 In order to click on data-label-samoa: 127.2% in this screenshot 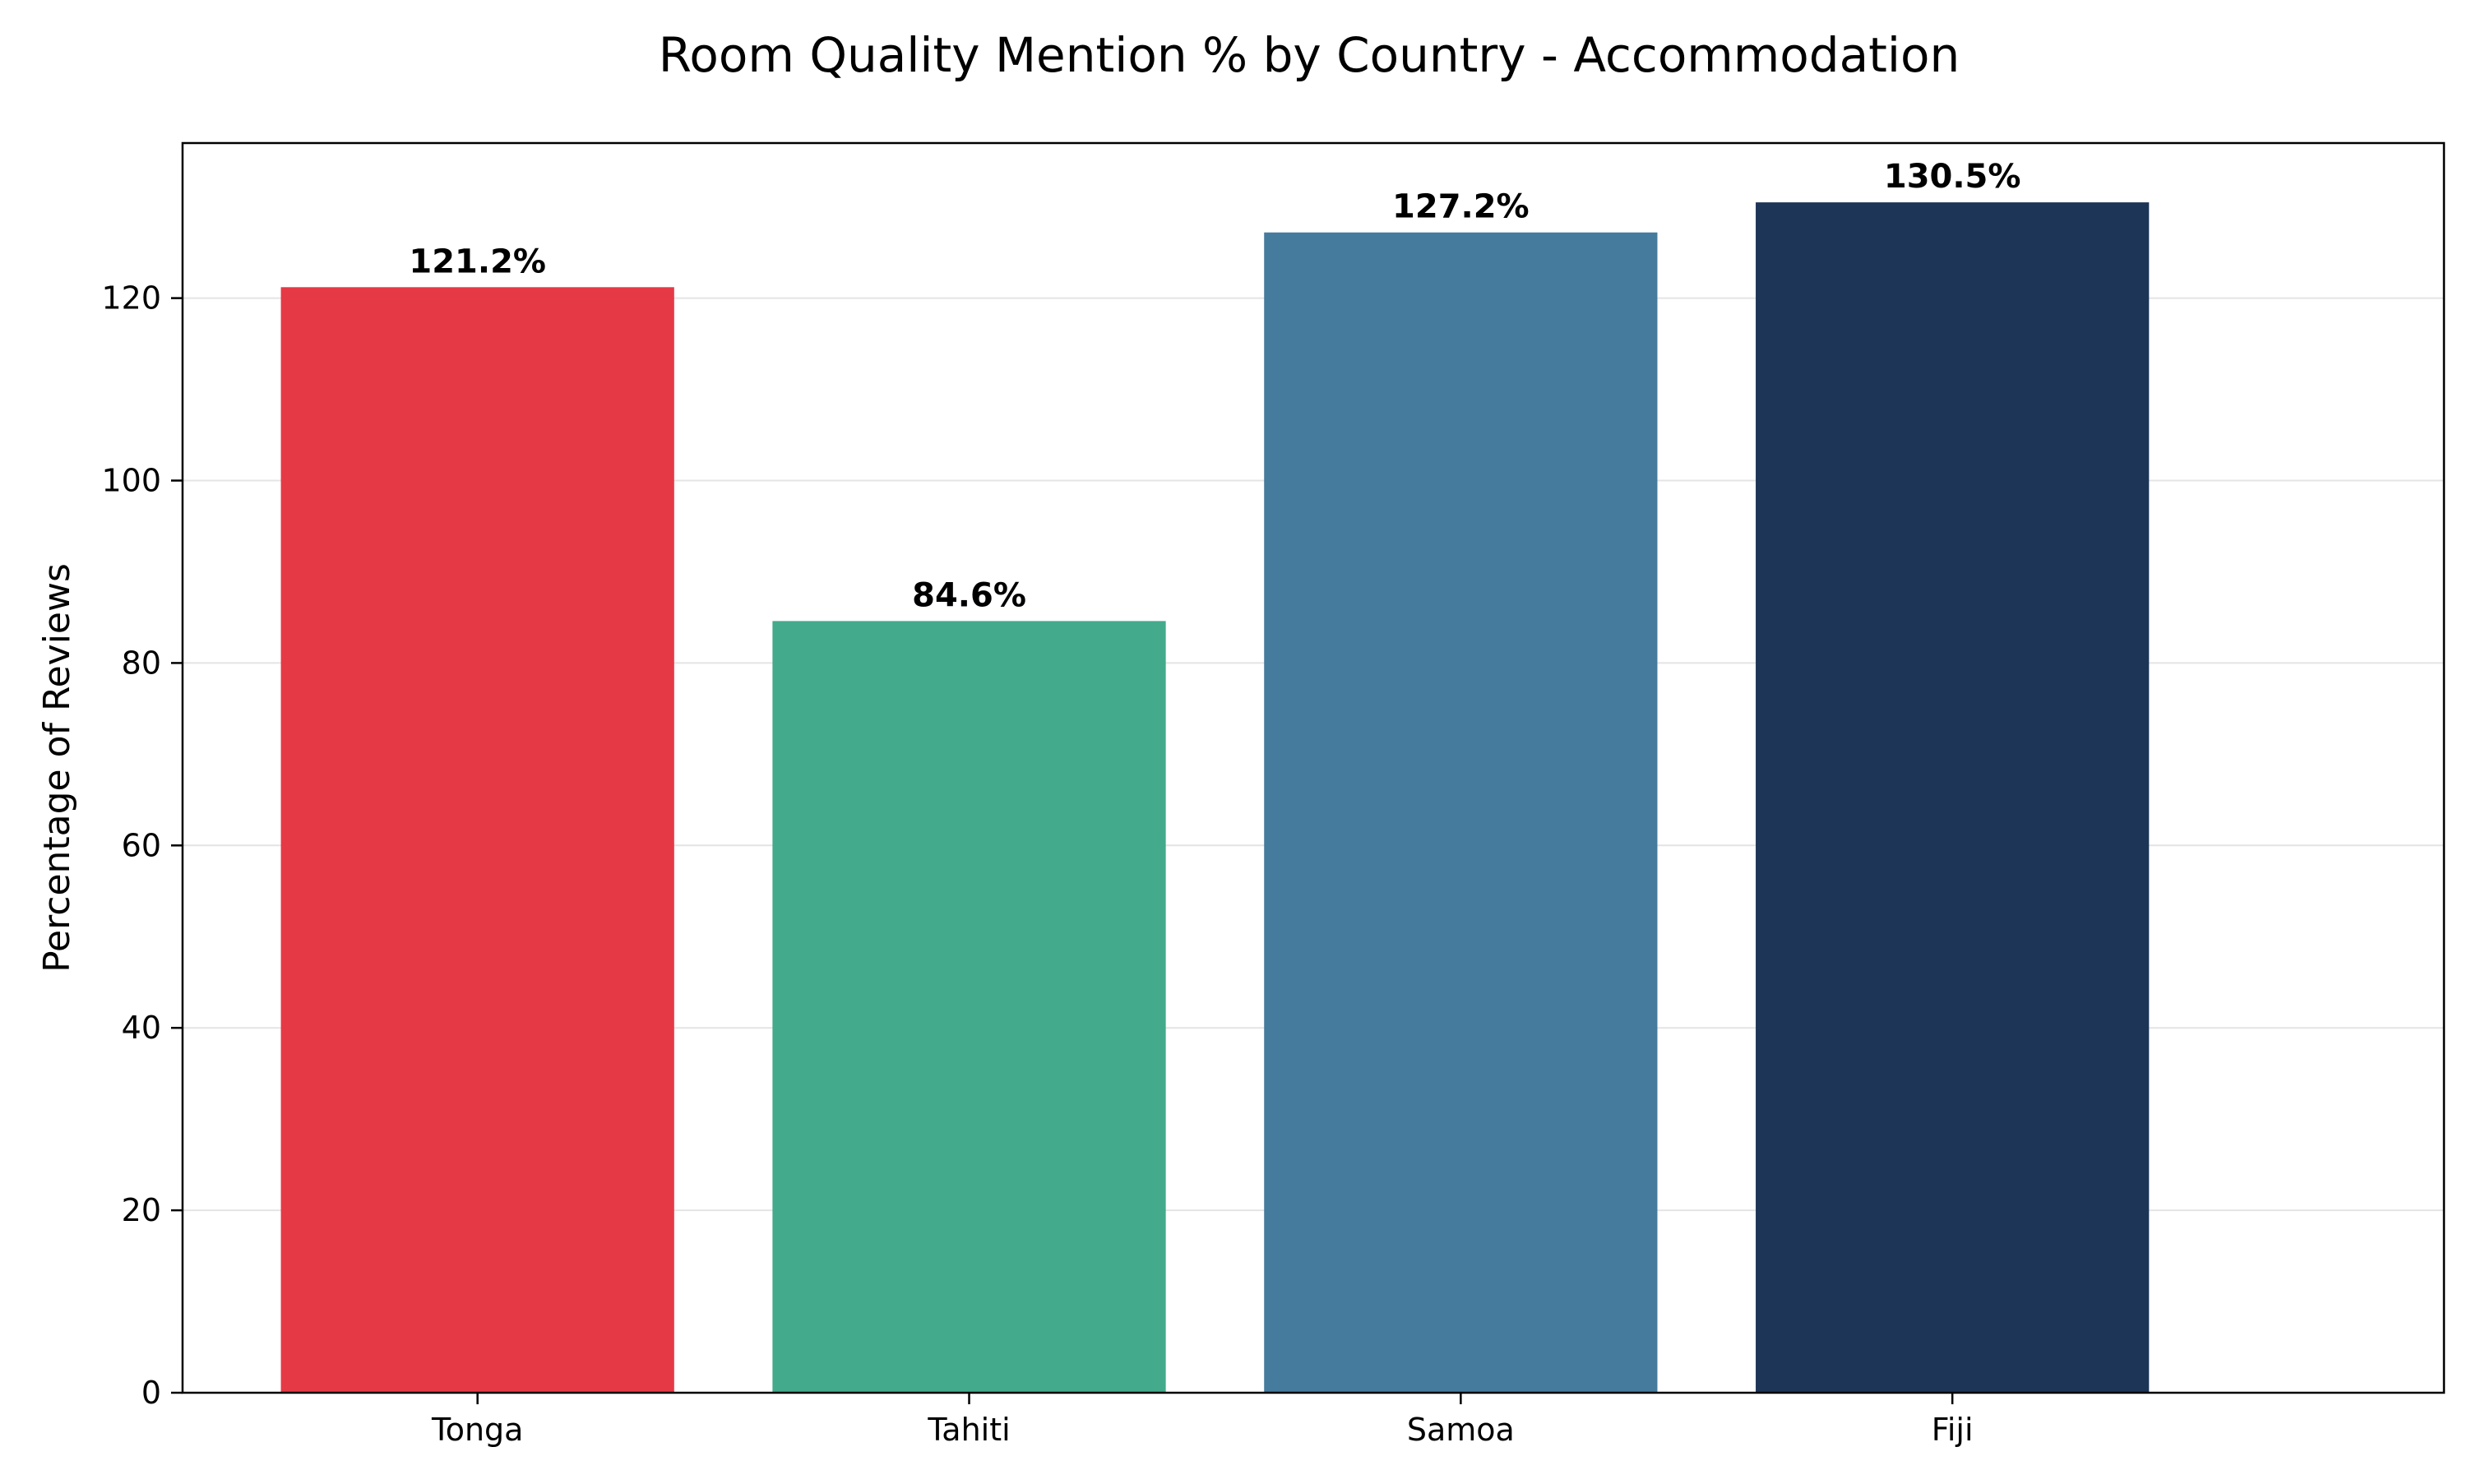, I will do `click(1461, 207)`.